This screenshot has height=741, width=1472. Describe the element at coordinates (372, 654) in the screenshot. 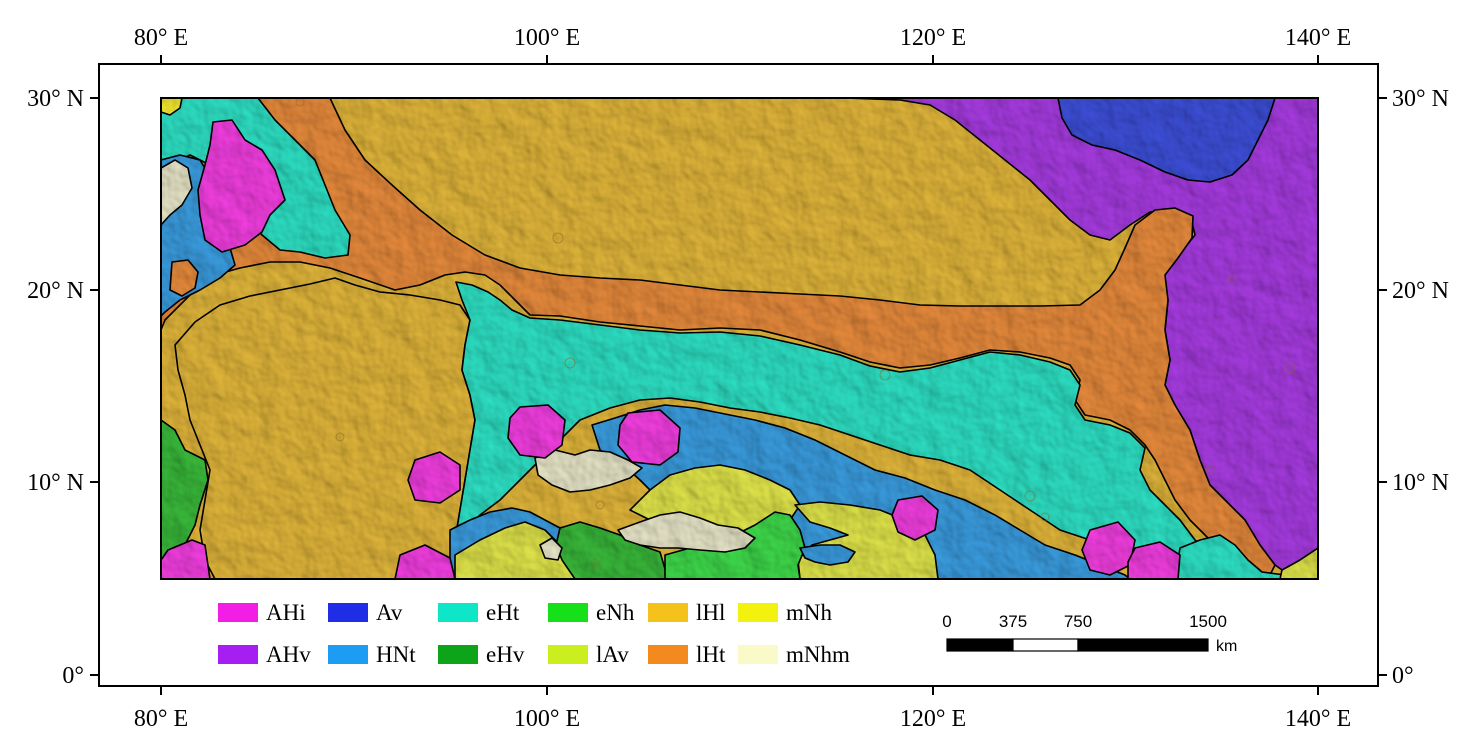

I see `legend-item-7: HNt` at that location.